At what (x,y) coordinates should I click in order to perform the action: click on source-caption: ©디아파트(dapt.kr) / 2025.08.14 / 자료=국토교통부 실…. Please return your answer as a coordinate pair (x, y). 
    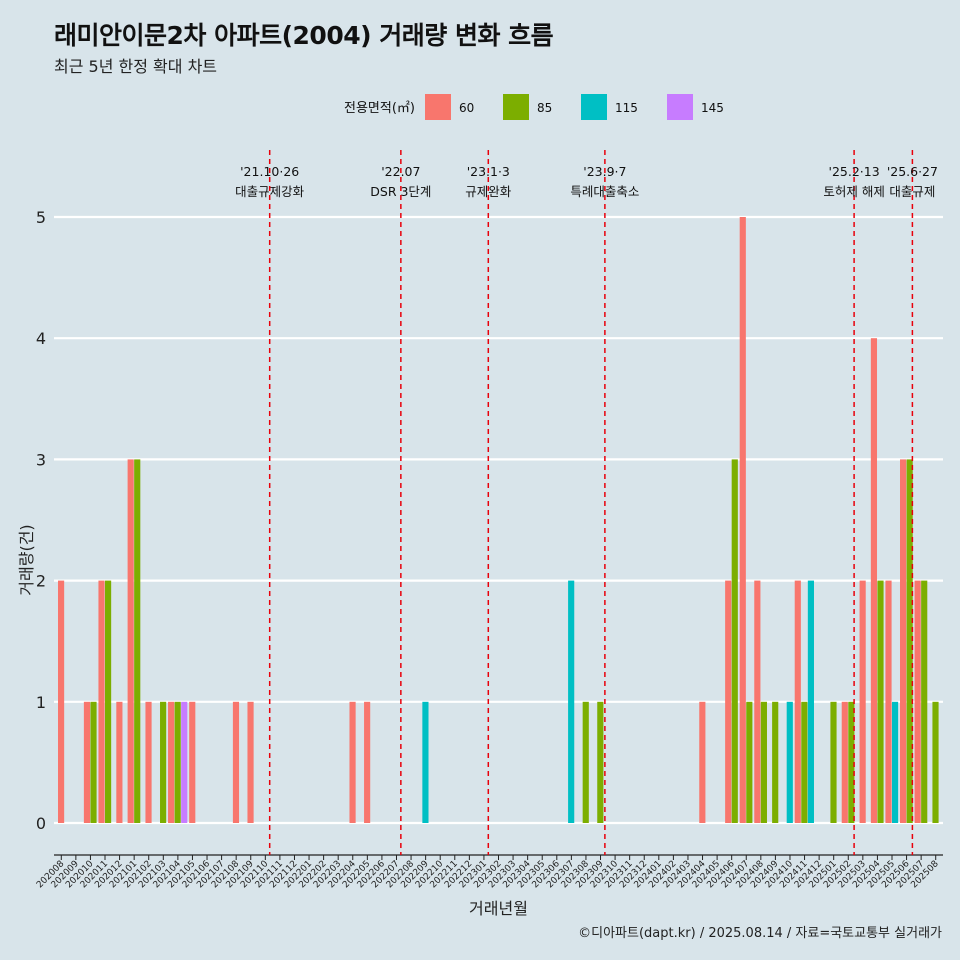
    Looking at the image, I should click on (760, 933).